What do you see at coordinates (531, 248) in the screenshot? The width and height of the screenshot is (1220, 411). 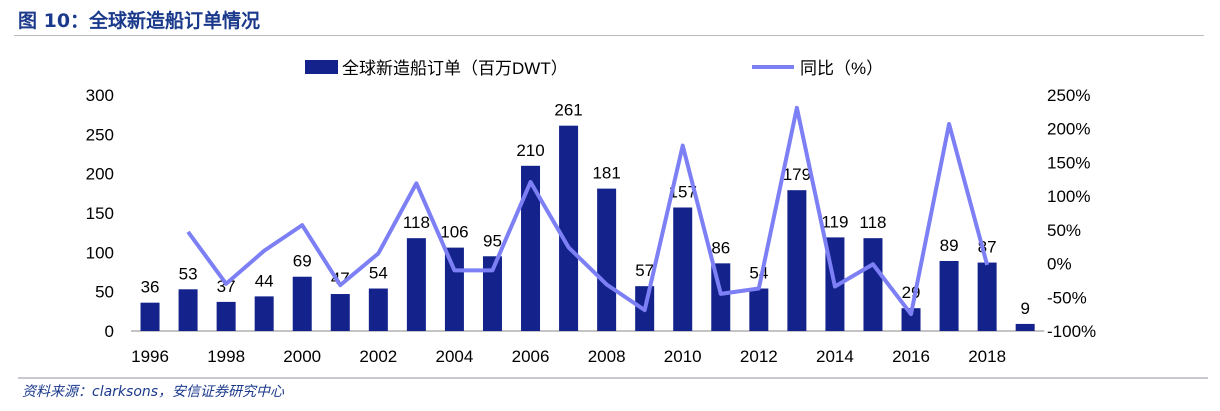 I see `bar-2006` at bounding box center [531, 248].